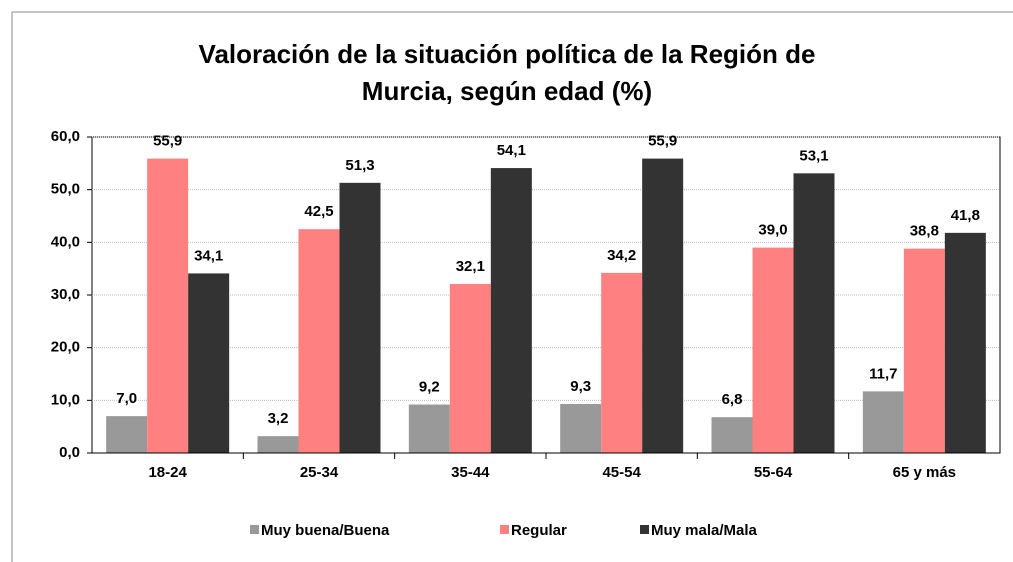  What do you see at coordinates (65, 294) in the screenshot?
I see `y-tick-label: 30,0` at bounding box center [65, 294].